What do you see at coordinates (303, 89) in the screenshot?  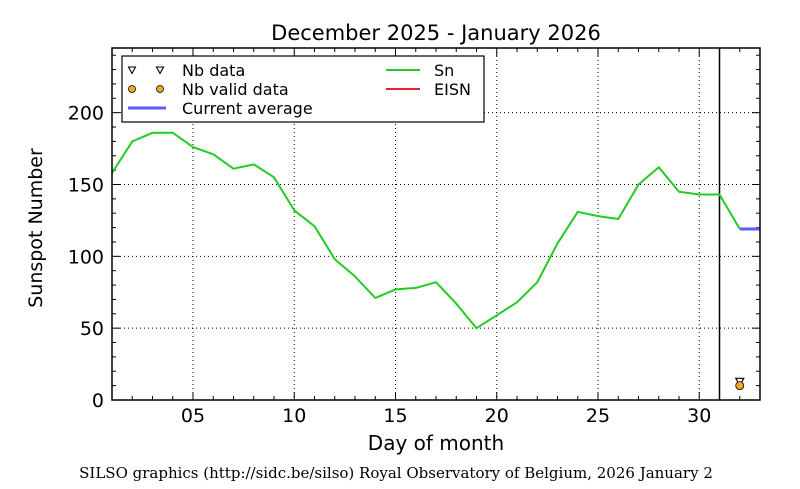 I see `legend-box` at bounding box center [303, 89].